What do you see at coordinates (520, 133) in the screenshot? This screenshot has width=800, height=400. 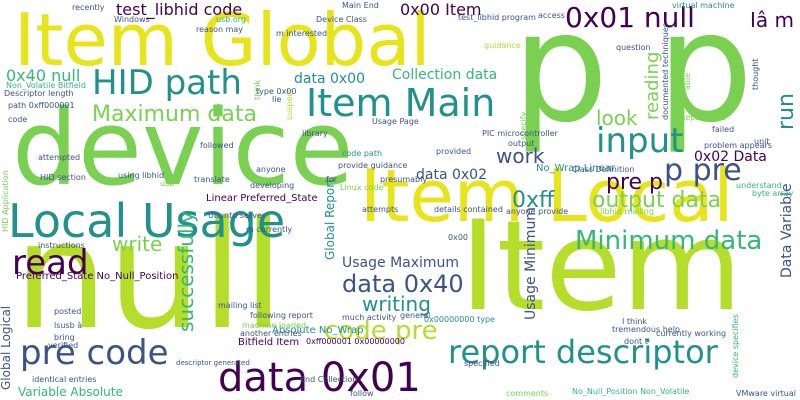 I see `word-pic-micro: PIC microcontroller` at bounding box center [520, 133].